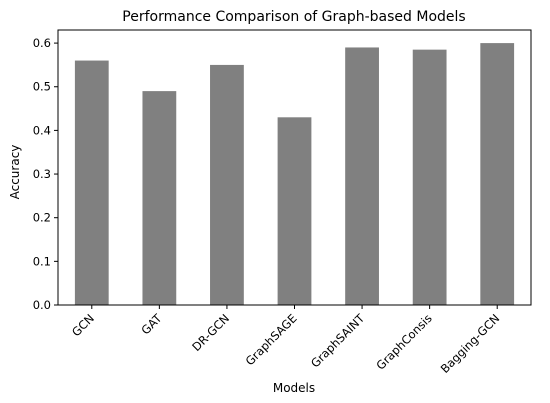 This screenshot has height=403, width=550. I want to click on x-tick-label: GAT, so click(151, 324).